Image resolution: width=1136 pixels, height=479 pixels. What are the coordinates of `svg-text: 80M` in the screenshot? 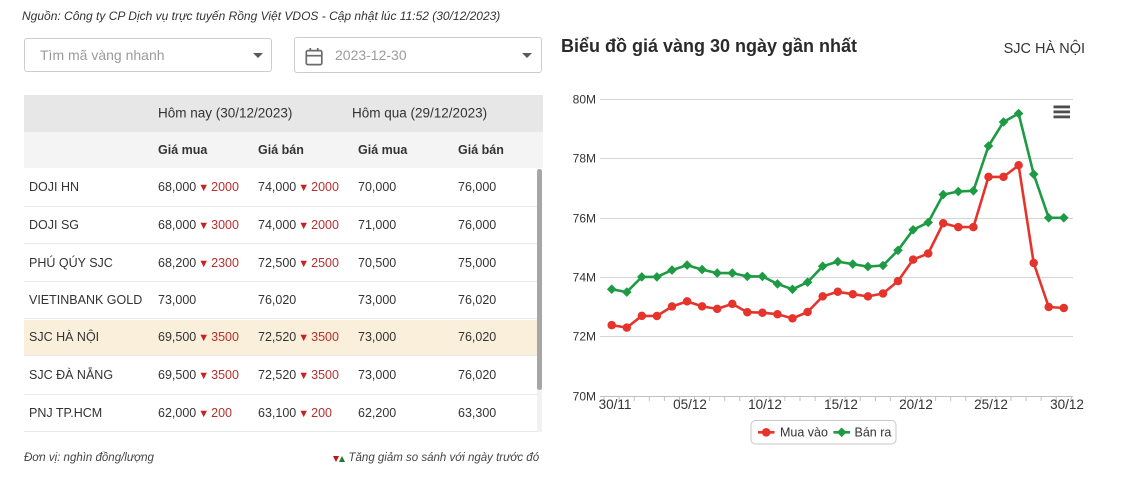 It's located at (584, 100).